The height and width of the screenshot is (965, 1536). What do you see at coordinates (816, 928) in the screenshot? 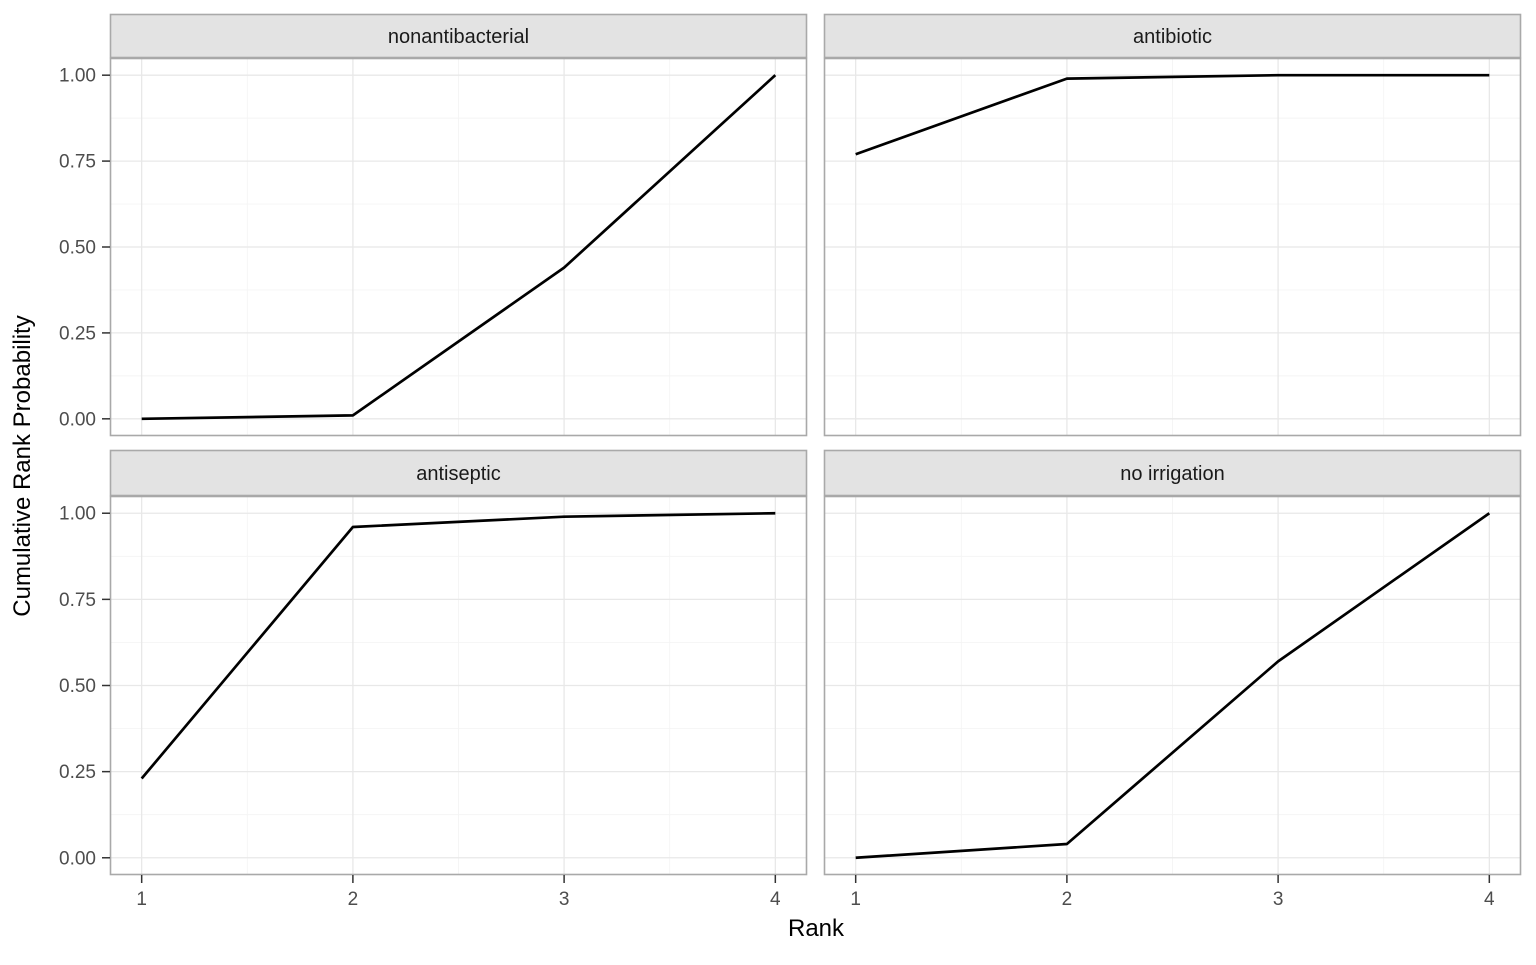
I see `x-axis-title: Rank` at bounding box center [816, 928].